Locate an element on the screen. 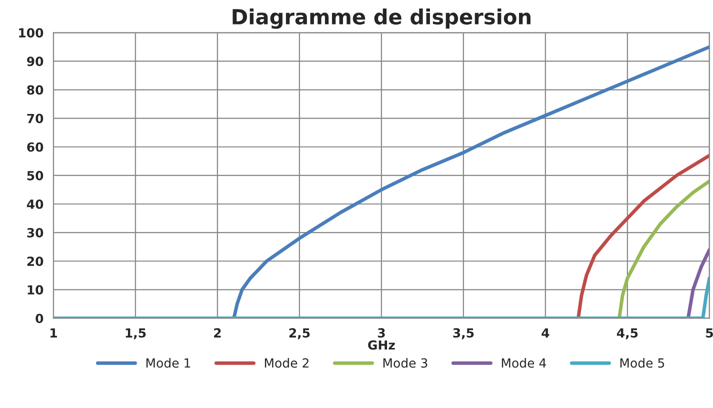 Image resolution: width=713 pixels, height=408 pixels. x-tick-label: 4 is located at coordinates (546, 333).